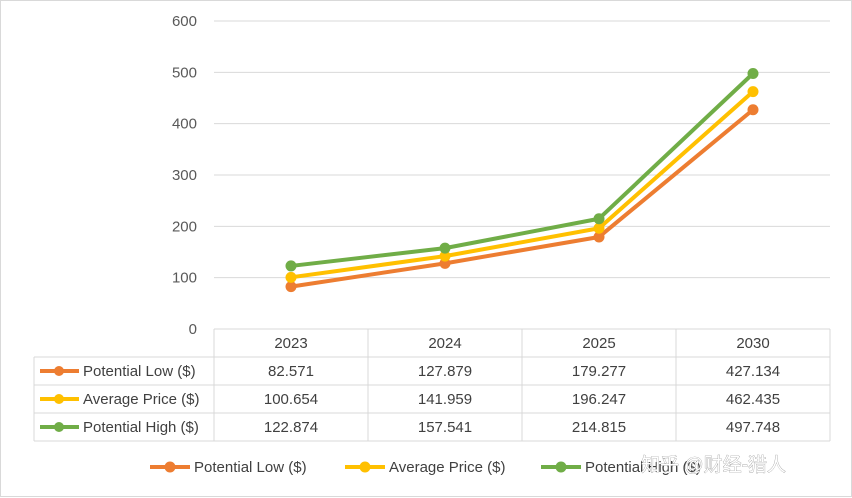  Describe the element at coordinates (291, 399) in the screenshot. I see `table-cell-value: 100.654` at that location.